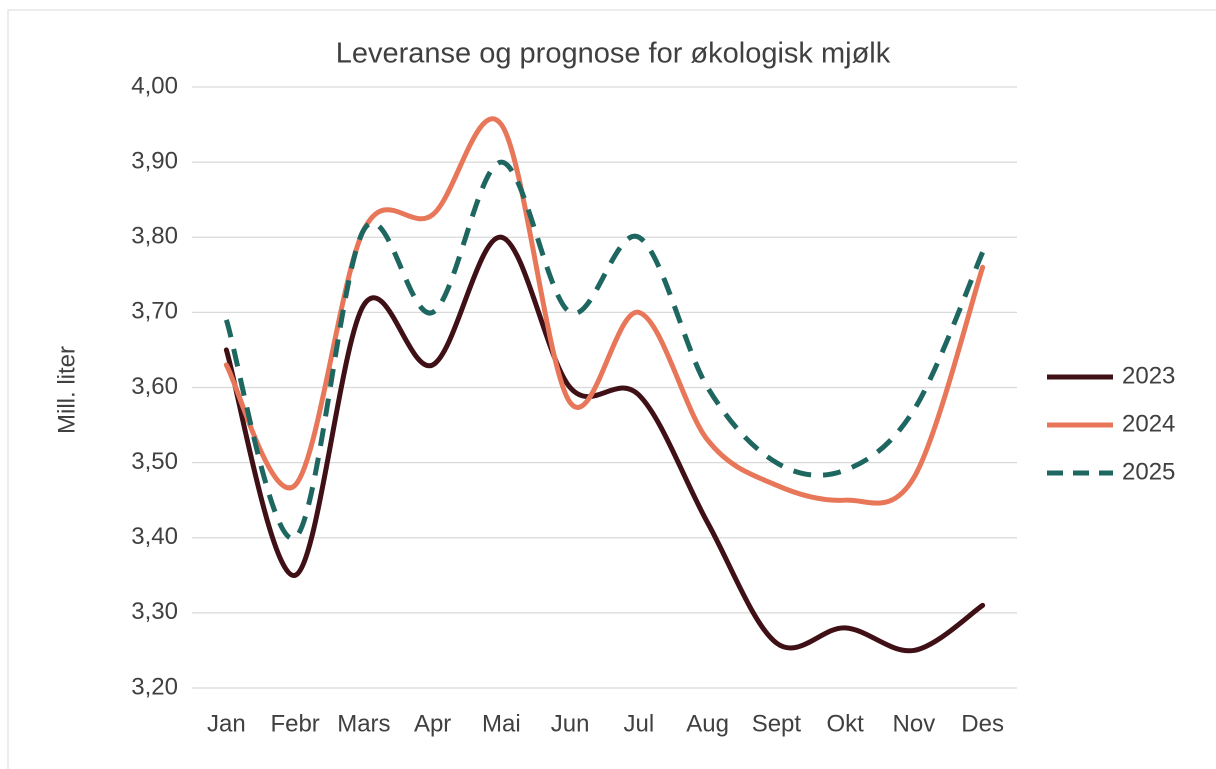  Describe the element at coordinates (154, 536) in the screenshot. I see `y-tick-label: 3,40` at that location.